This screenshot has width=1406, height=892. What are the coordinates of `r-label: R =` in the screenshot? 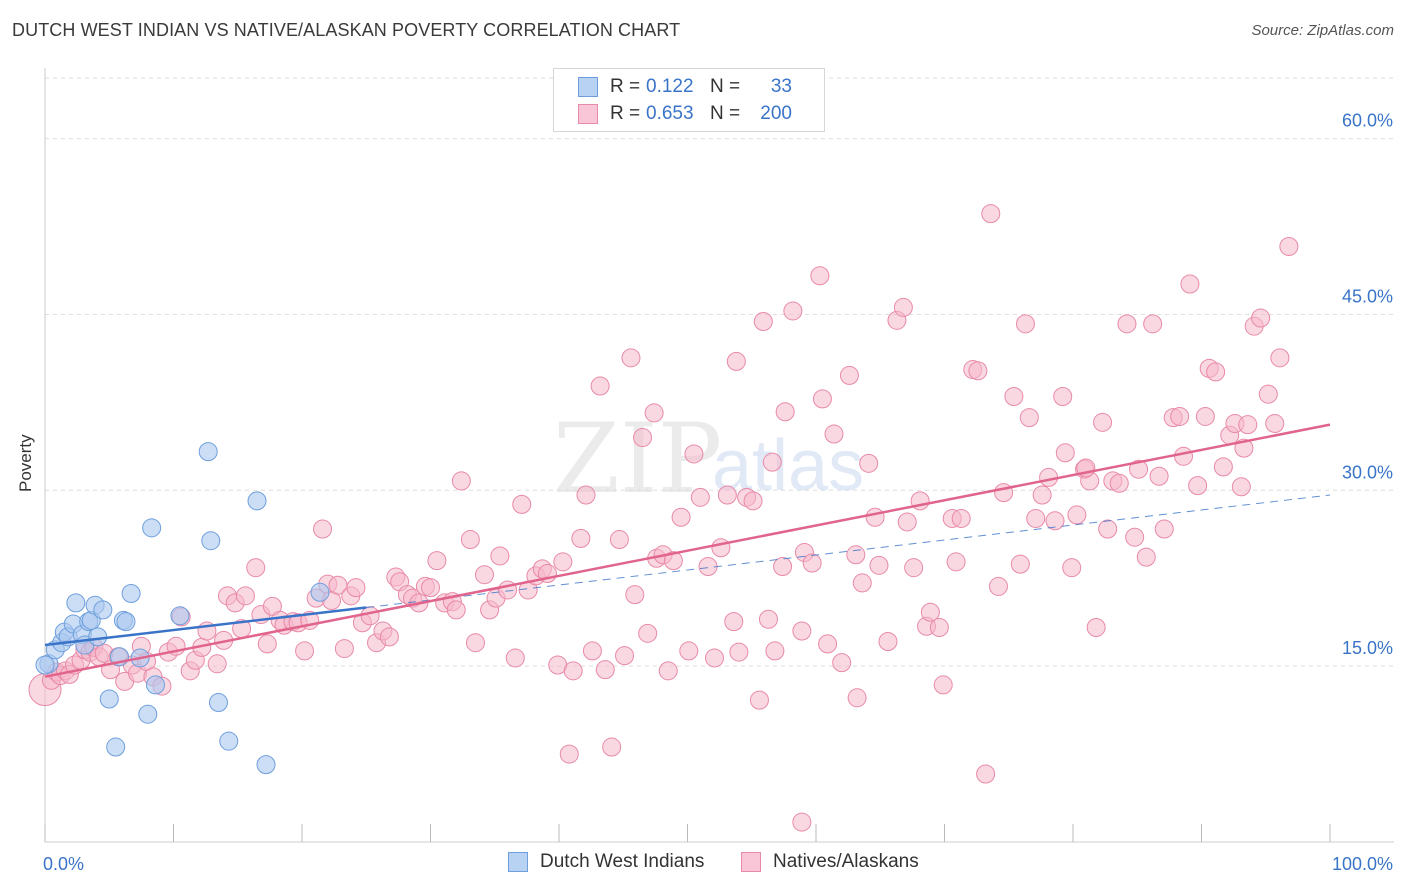 It's located at (625, 113).